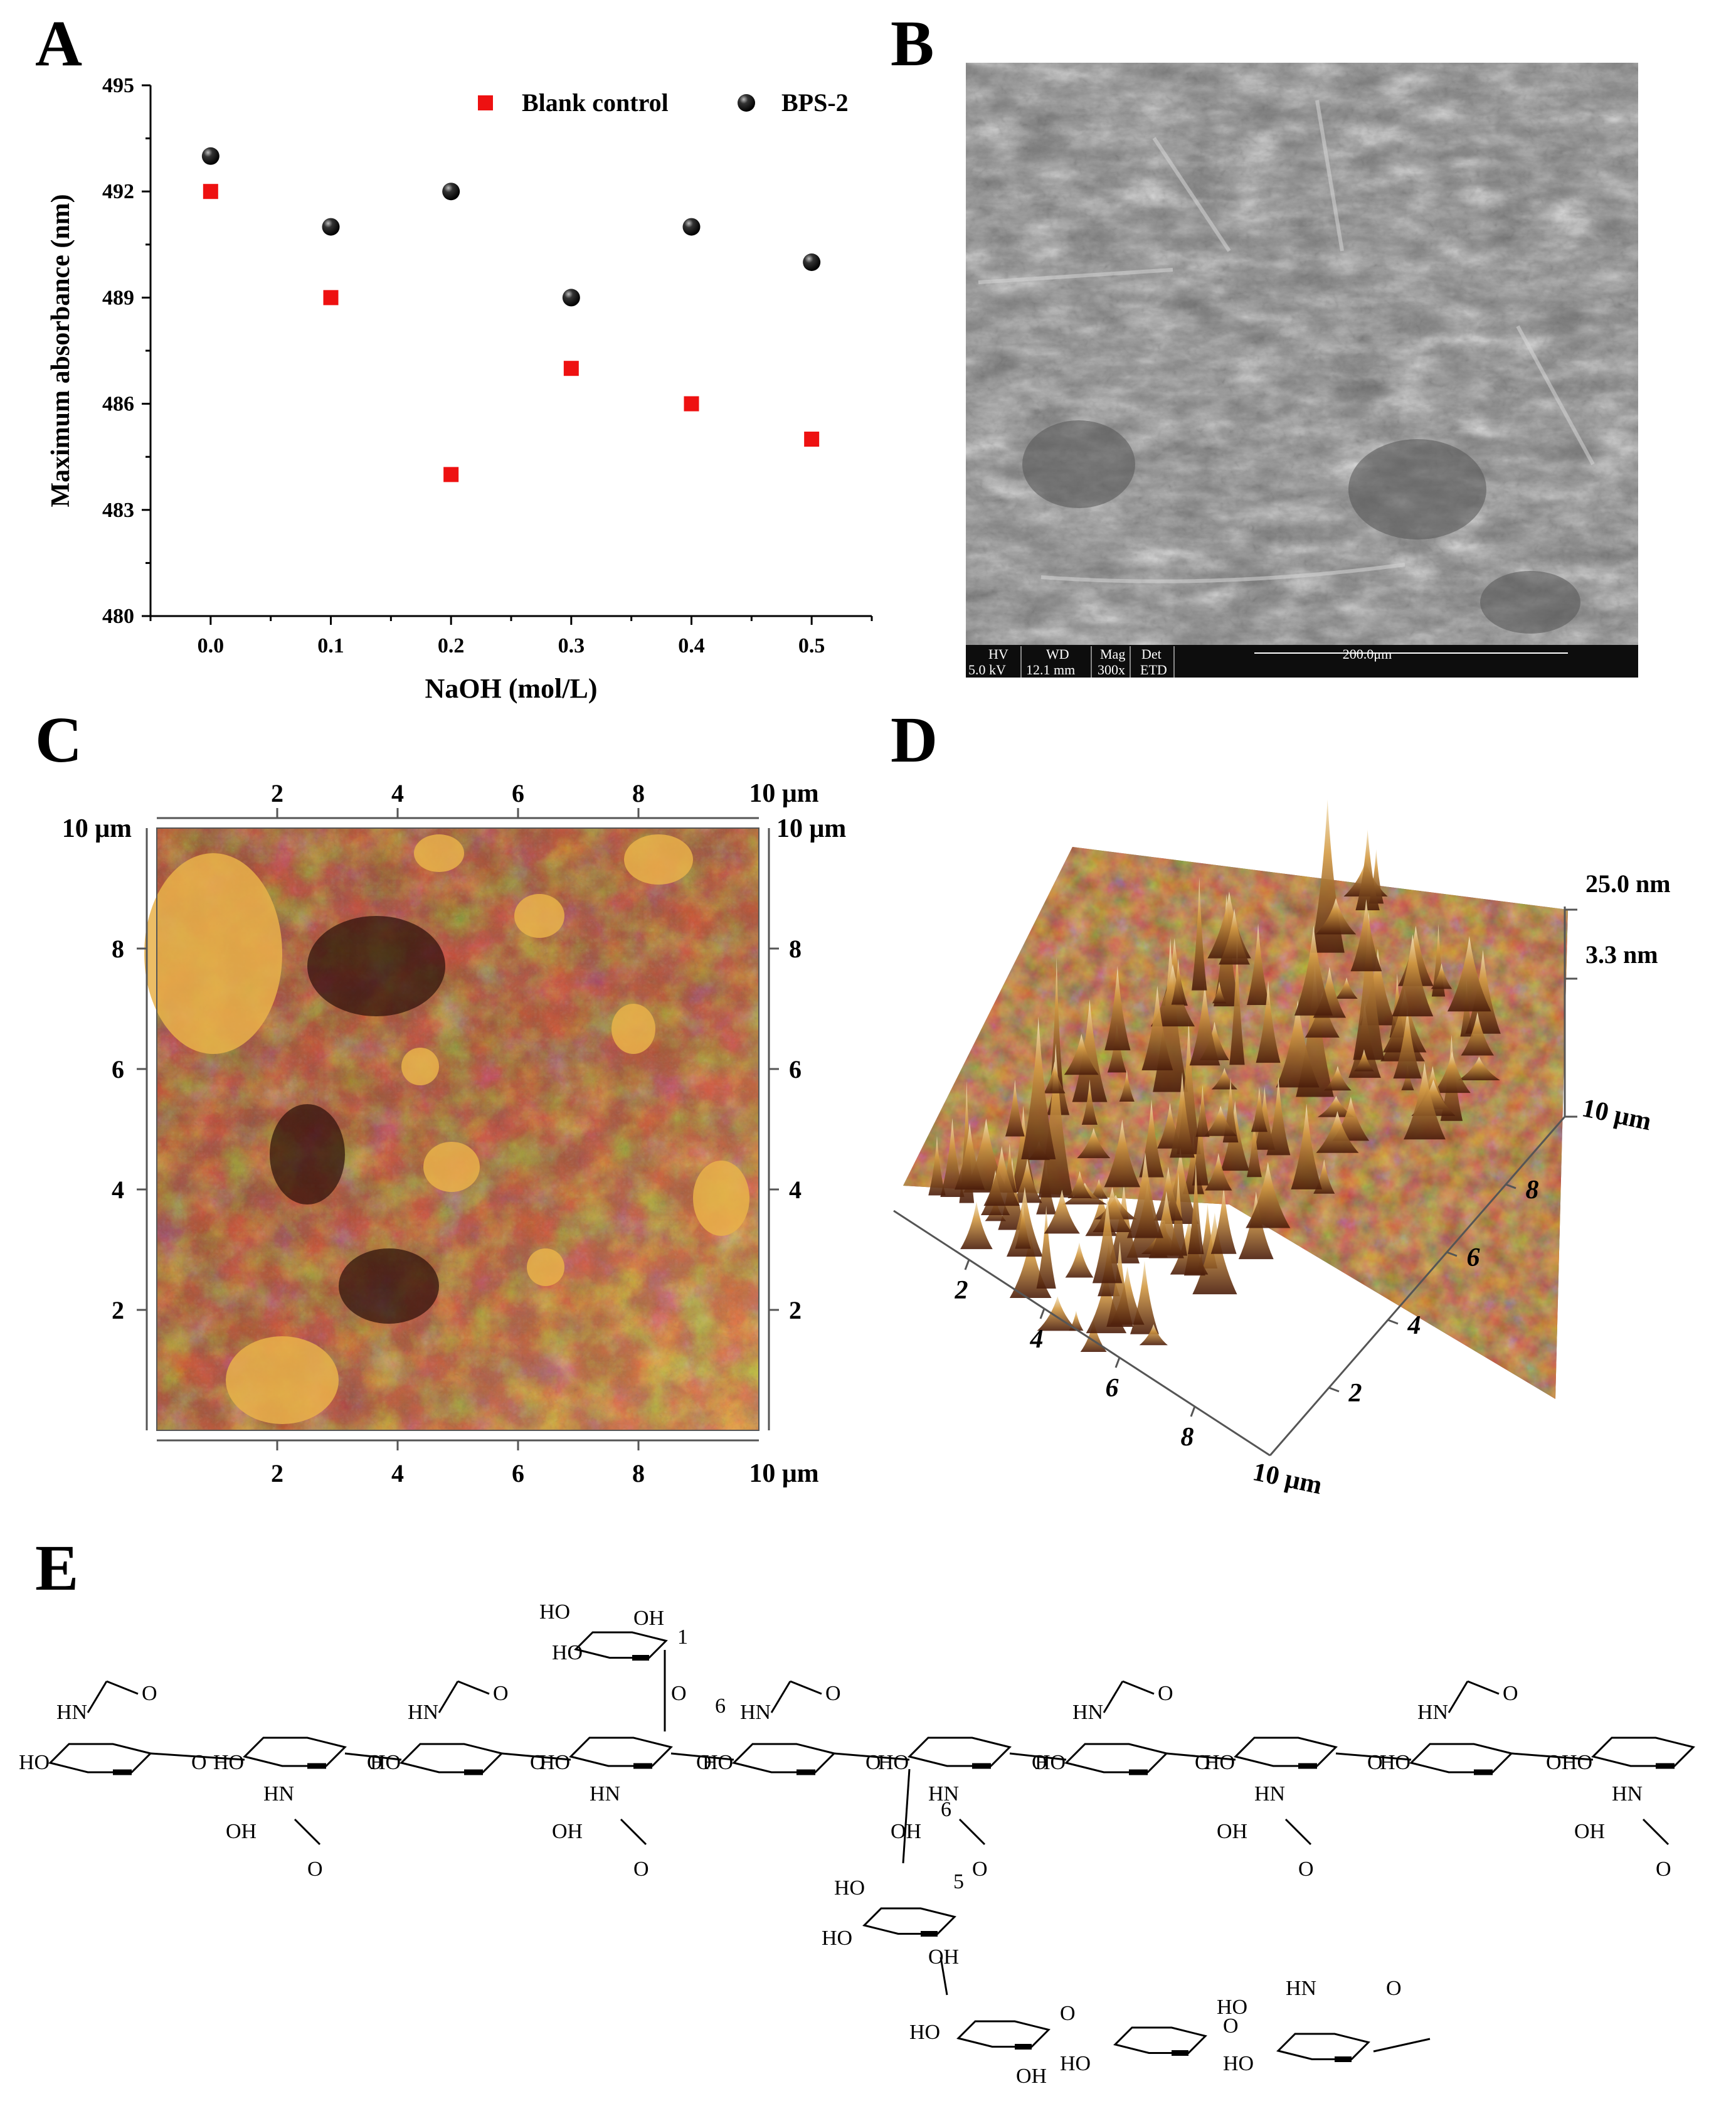 The image size is (1736, 2106). What do you see at coordinates (906, 1816) in the screenshot?
I see `branch-bond` at bounding box center [906, 1816].